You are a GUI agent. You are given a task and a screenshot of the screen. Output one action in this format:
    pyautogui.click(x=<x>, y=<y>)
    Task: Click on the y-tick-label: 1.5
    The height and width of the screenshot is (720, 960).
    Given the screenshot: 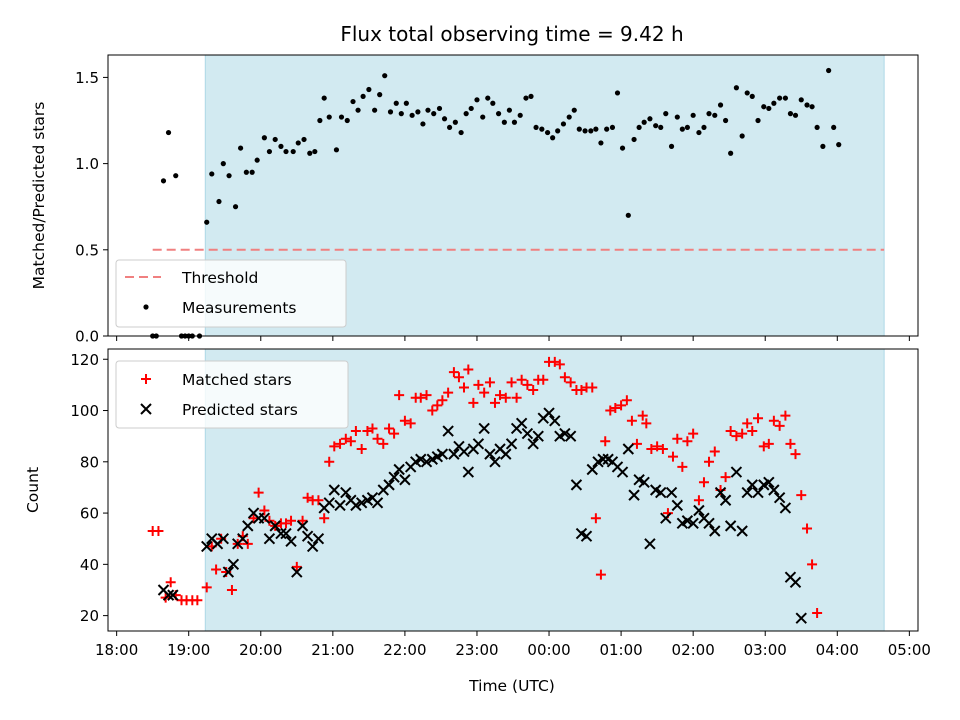 What is the action you would take?
    pyautogui.click(x=87, y=78)
    